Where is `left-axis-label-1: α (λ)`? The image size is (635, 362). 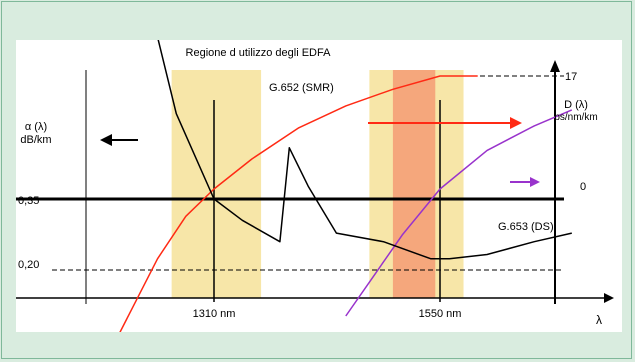 left-axis-label-1: α (λ) is located at coordinates (36, 127).